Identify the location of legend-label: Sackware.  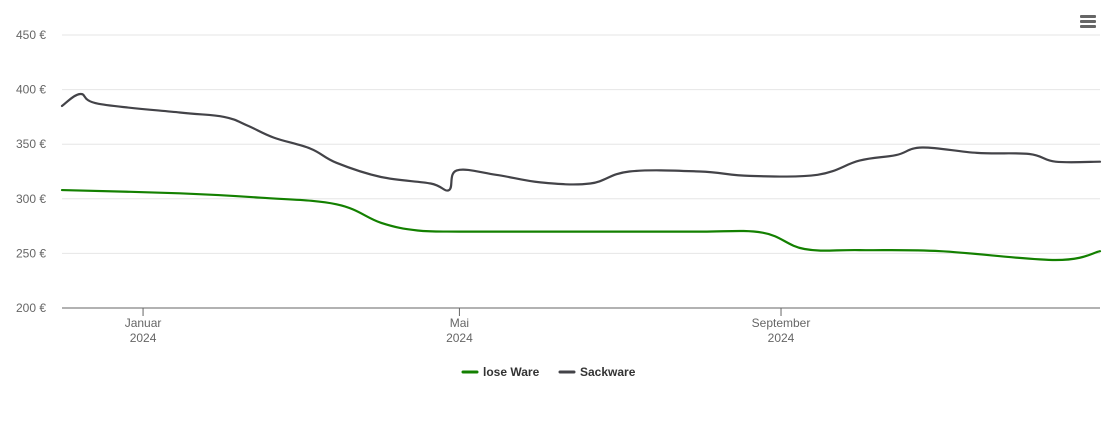
(608, 372).